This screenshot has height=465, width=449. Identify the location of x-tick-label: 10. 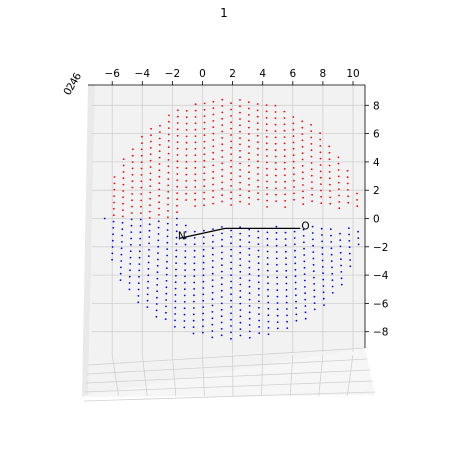
(352, 74).